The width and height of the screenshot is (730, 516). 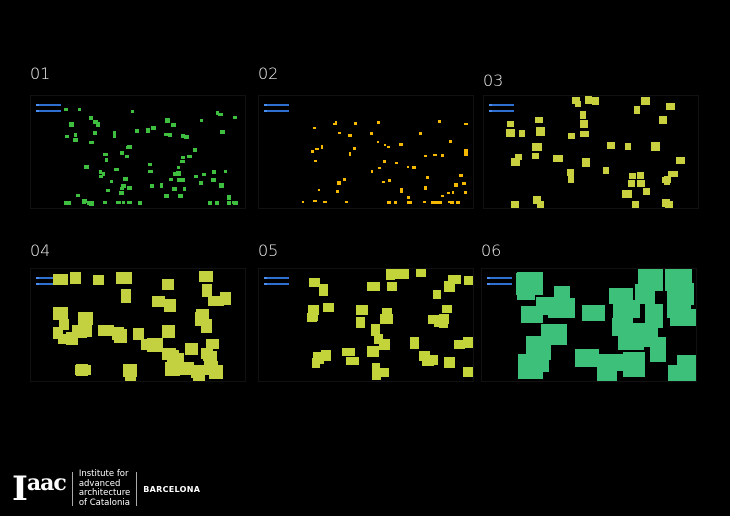 What do you see at coordinates (493, 80) in the screenshot?
I see `panel-label-03: 03` at bounding box center [493, 80].